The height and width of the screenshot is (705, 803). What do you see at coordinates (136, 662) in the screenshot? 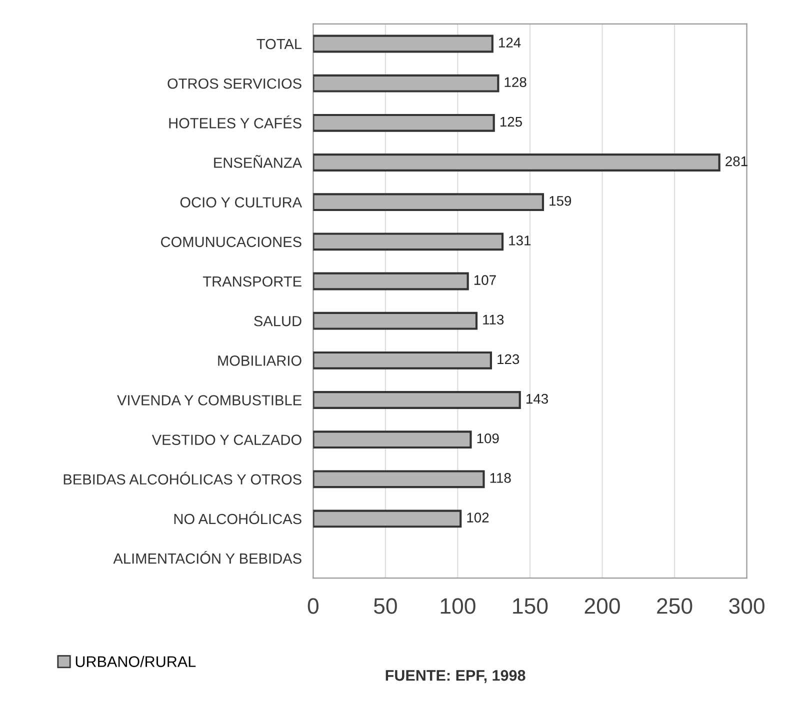
I see `legend-label: URBANO/RURAL` at bounding box center [136, 662].